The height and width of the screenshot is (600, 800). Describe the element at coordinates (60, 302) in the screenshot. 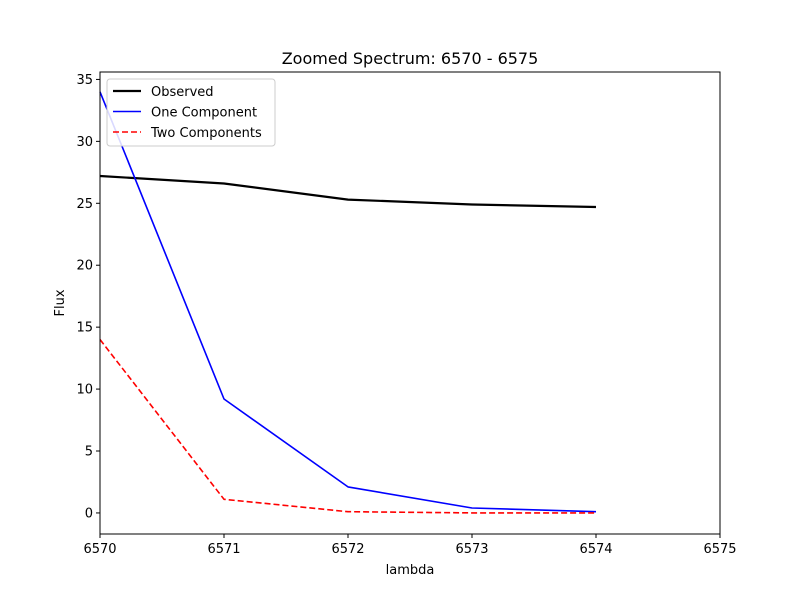

I see `y-axis-label: Flux` at that location.